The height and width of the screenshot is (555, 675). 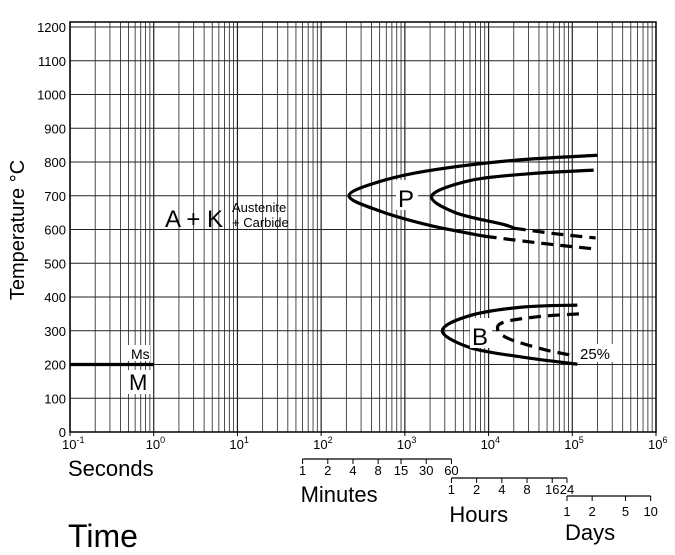 I want to click on y-tick-label: 1100, so click(x=52, y=61).